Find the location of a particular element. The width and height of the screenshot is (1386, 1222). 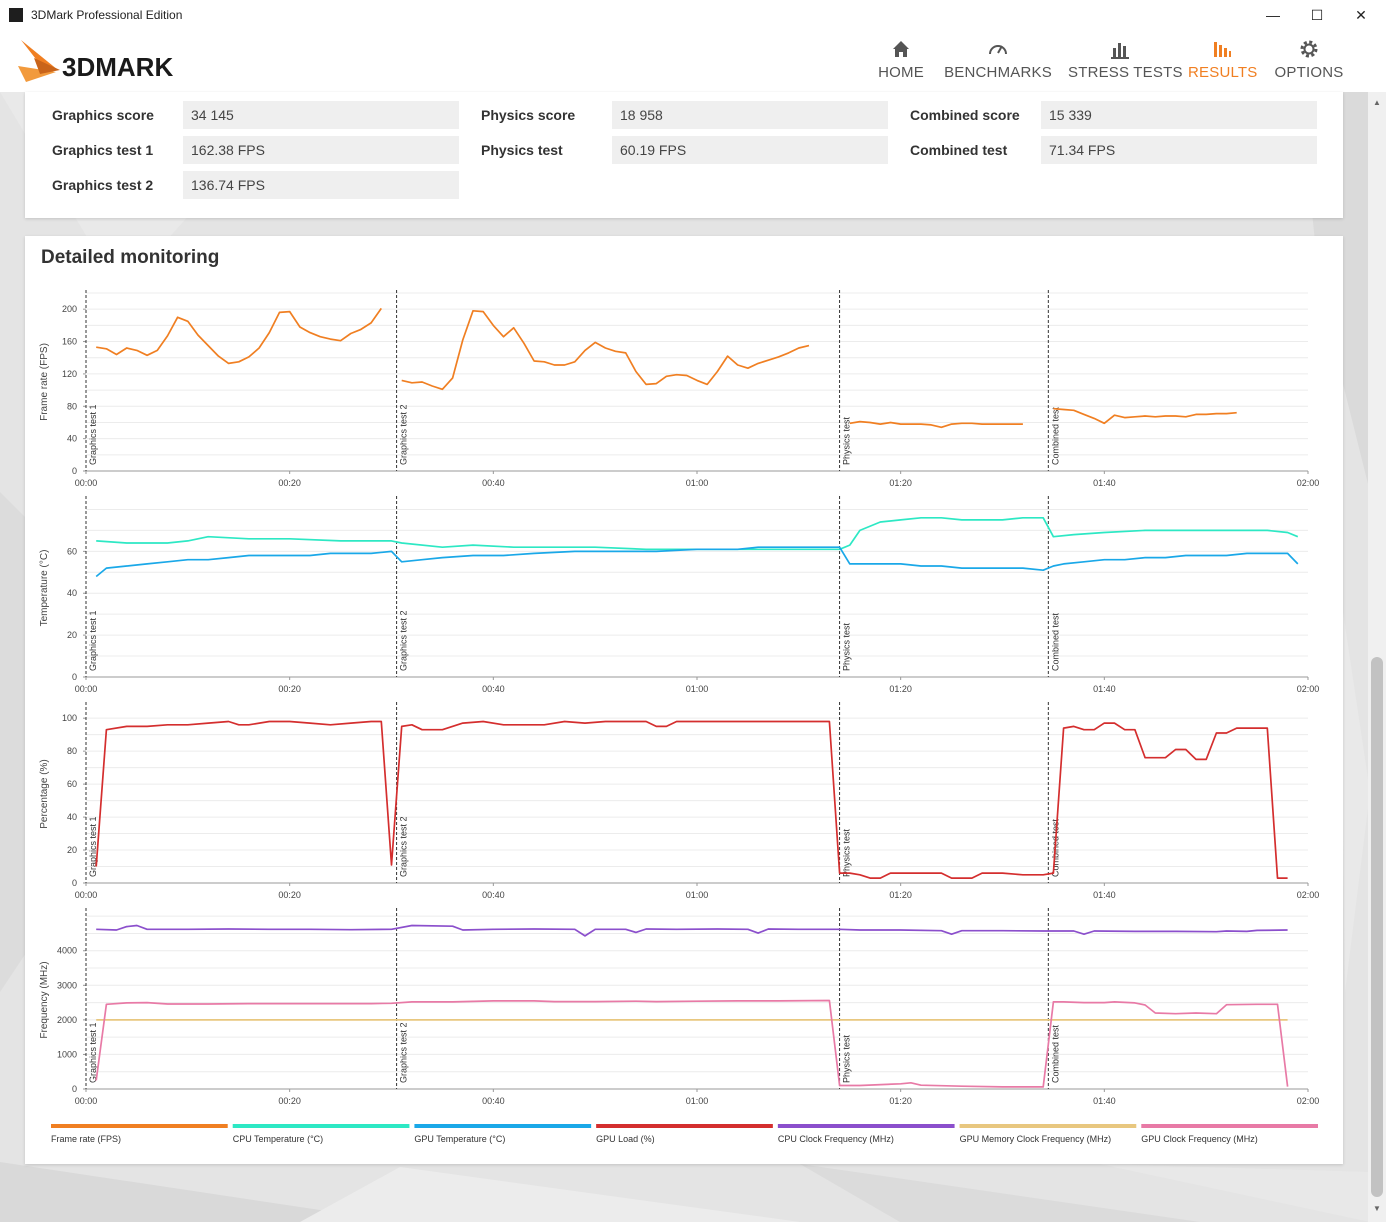

maximize-button: ☐ is located at coordinates (1317, 14).